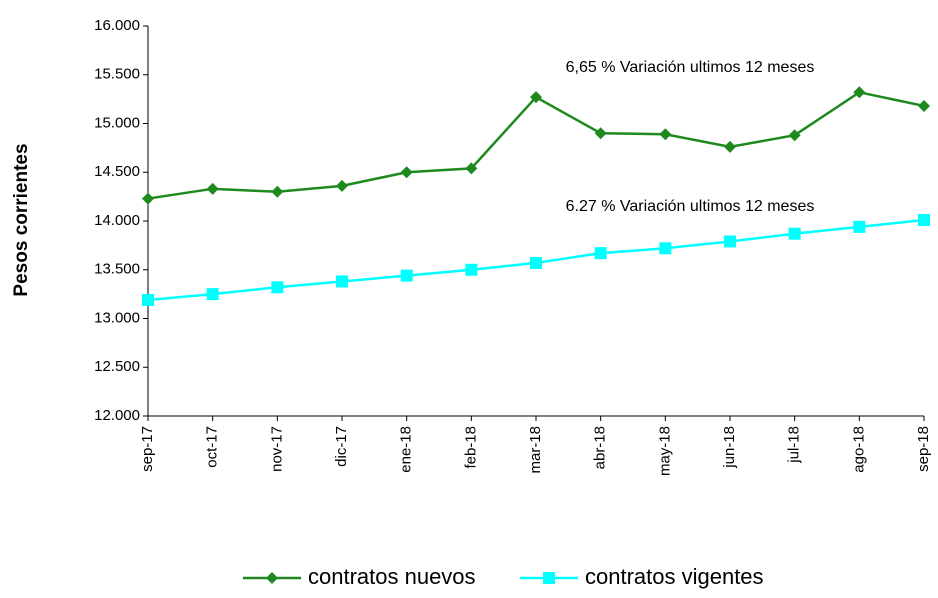  Describe the element at coordinates (117, 171) in the screenshot. I see `y-tick-label: 14.500` at that location.